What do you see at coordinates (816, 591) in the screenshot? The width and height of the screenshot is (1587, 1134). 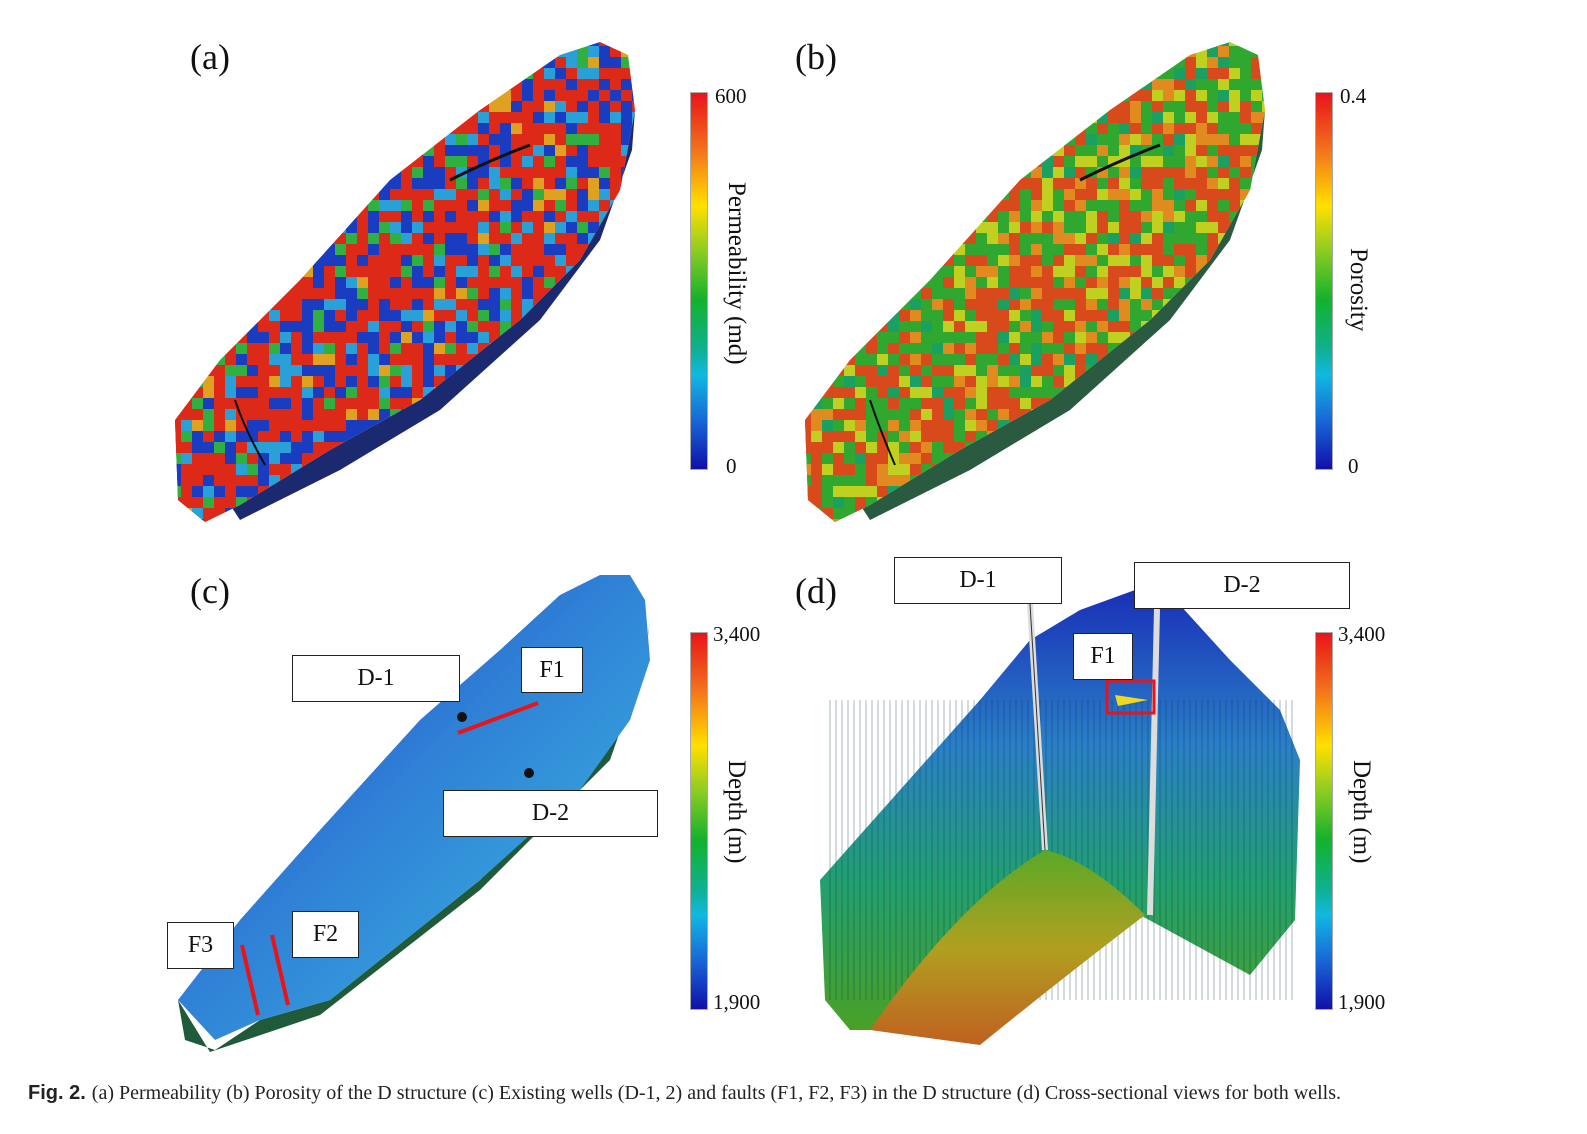 I see `panel-label-d: (d)` at bounding box center [816, 591].